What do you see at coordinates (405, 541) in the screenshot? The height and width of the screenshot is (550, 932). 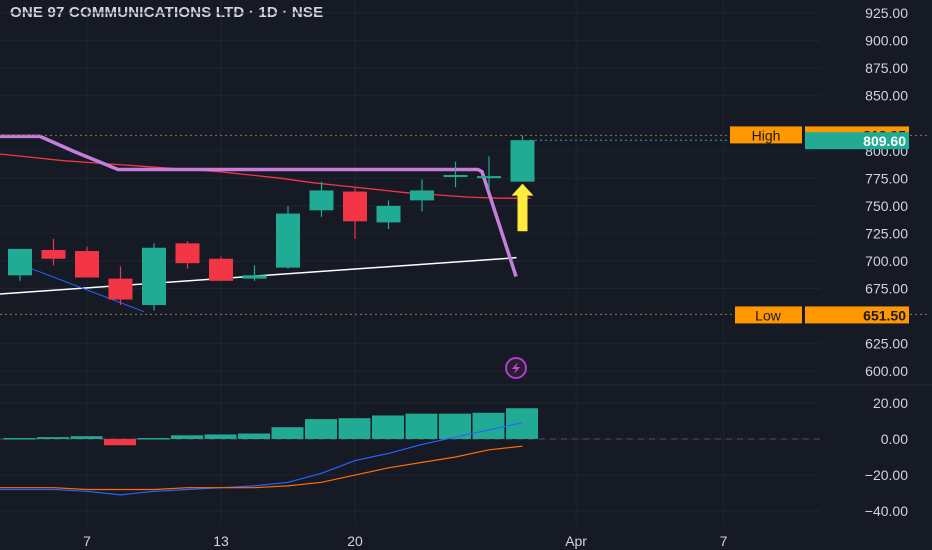 I see `time-axis: 7 13 20 Apr 7` at bounding box center [405, 541].